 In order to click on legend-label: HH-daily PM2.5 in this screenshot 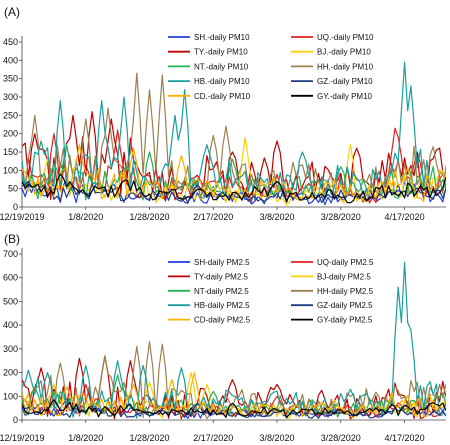, I will do `click(345, 291)`.